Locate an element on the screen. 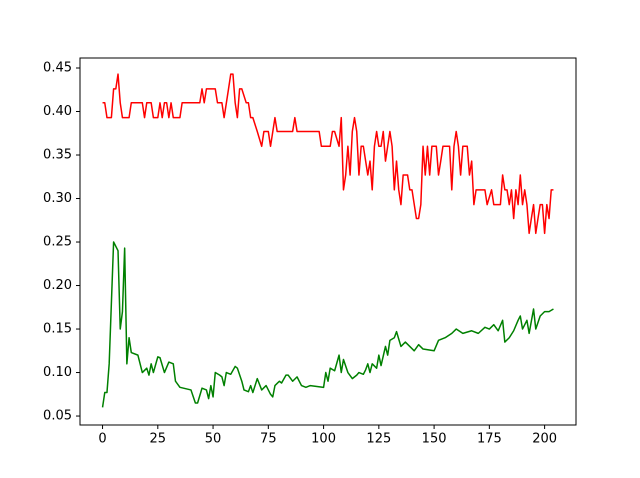 Image resolution: width=640 pixels, height=478 pixels. x-tick-label: 50 is located at coordinates (213, 439).